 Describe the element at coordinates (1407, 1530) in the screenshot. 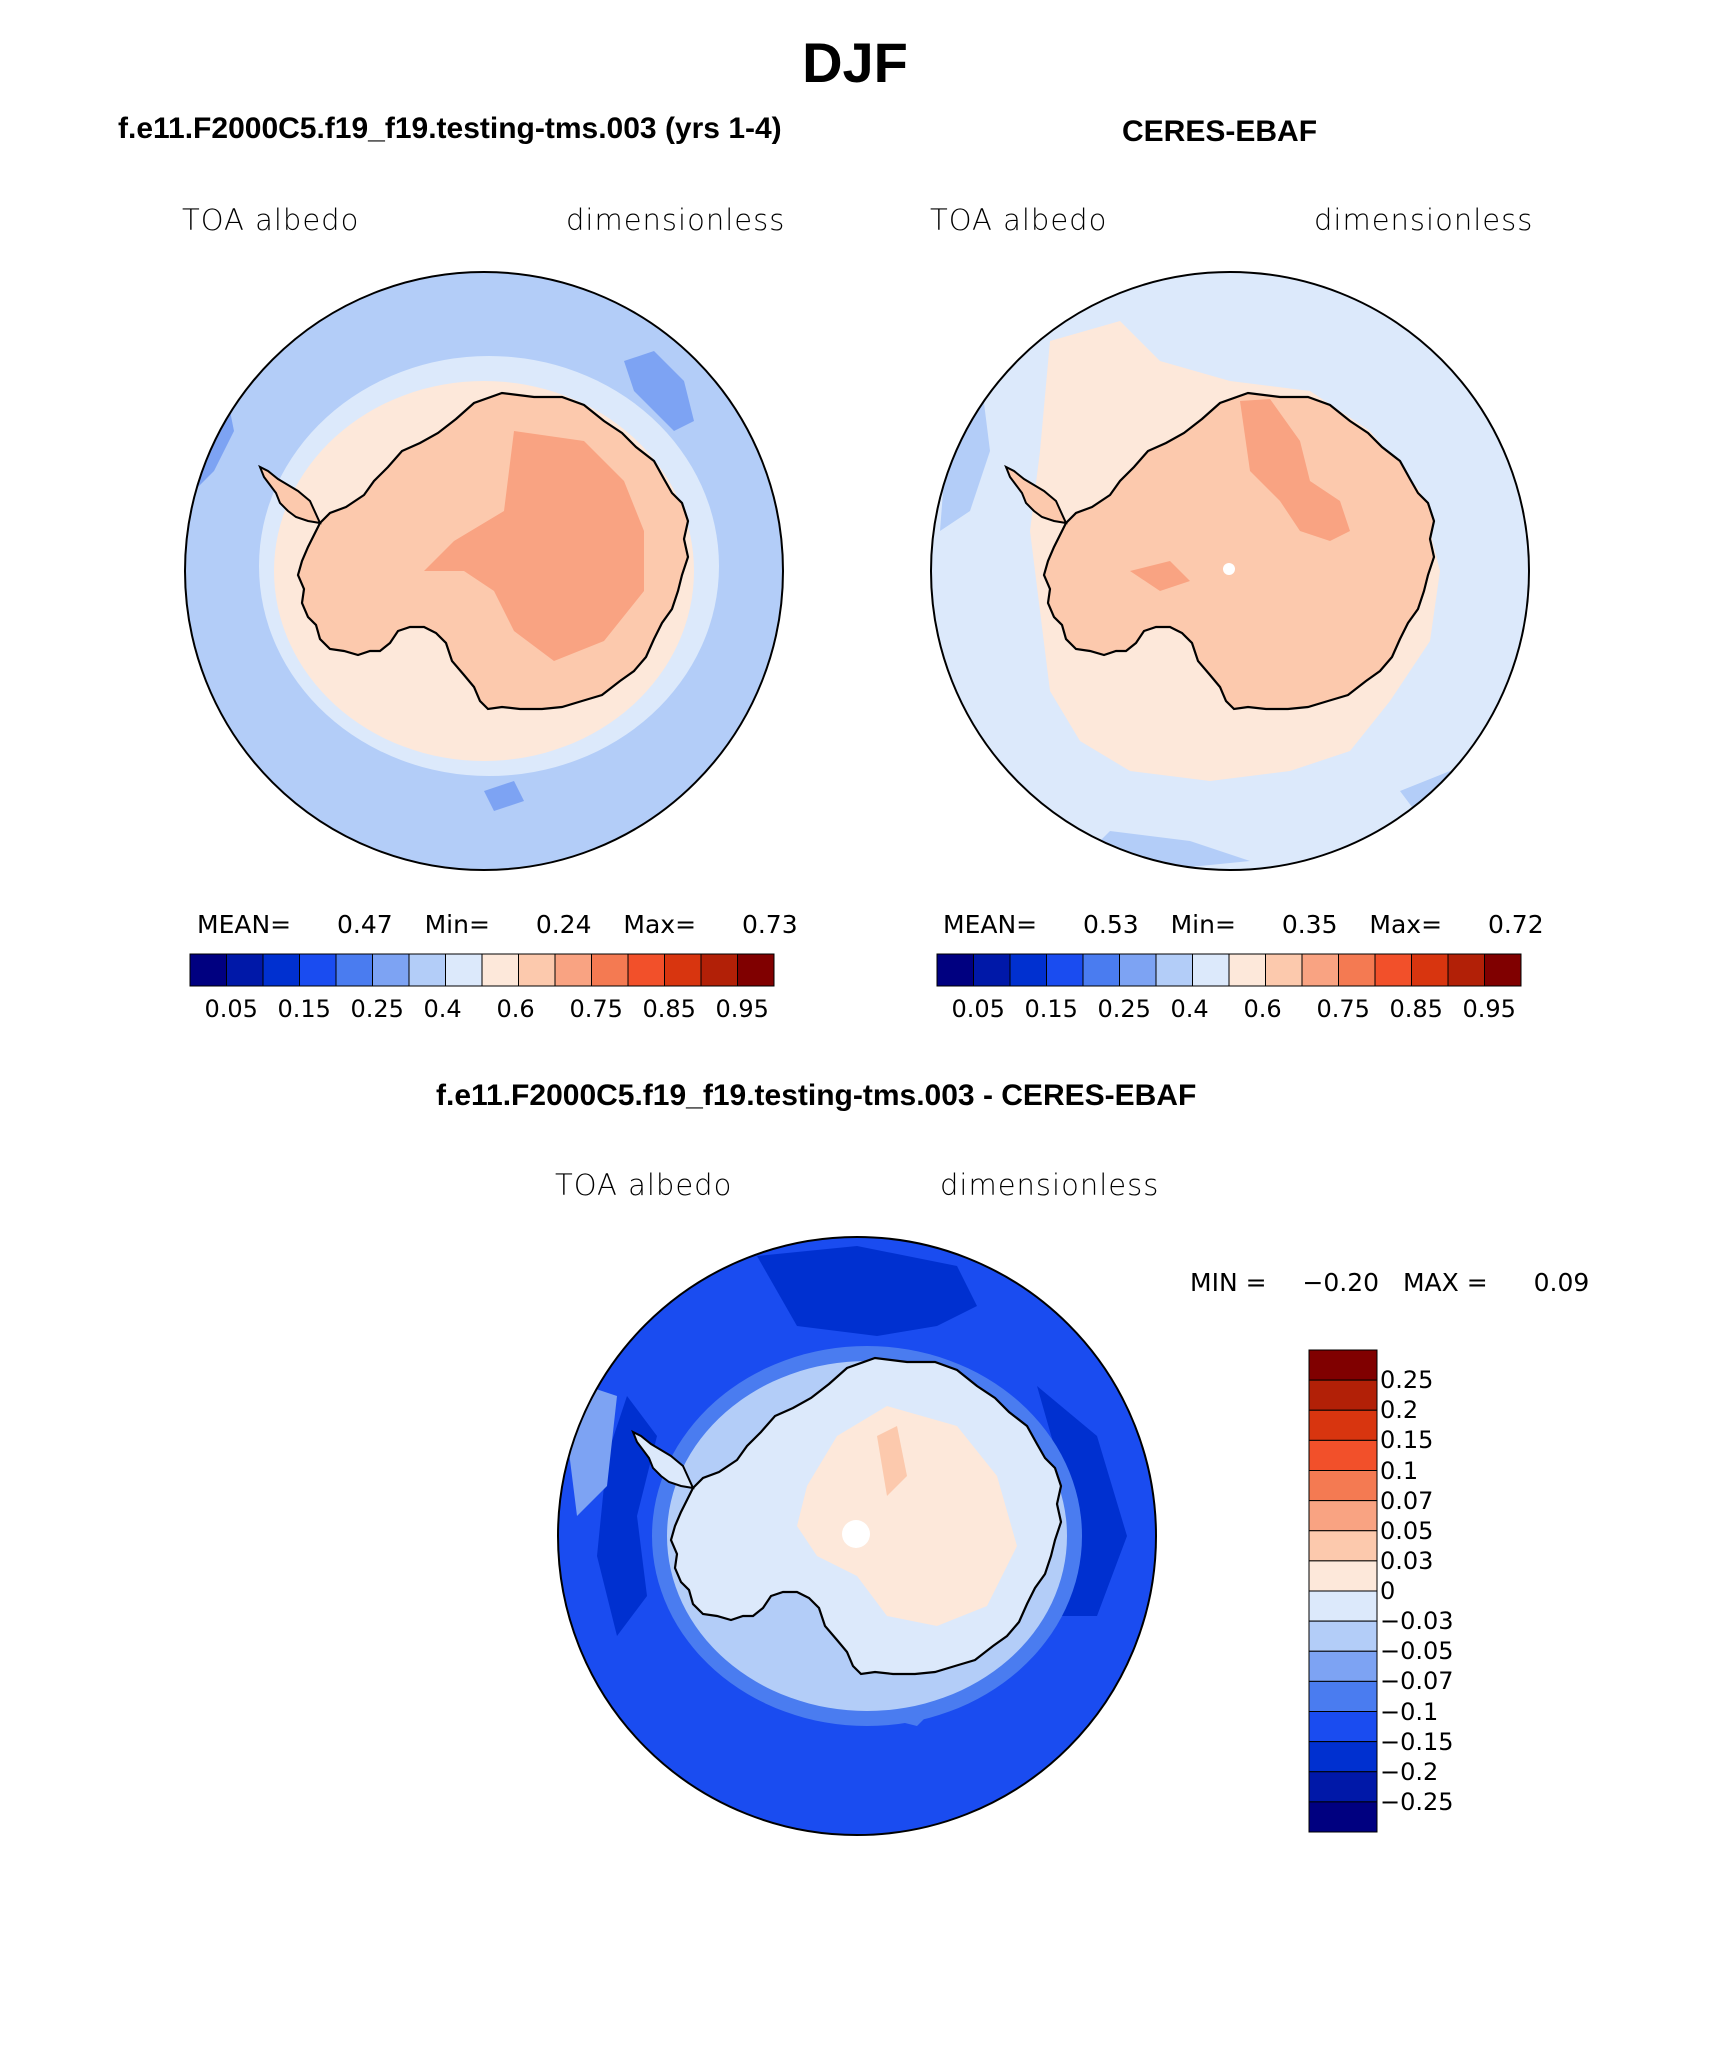

I see `diff-colorbar-tick-label: 0.05` at that location.